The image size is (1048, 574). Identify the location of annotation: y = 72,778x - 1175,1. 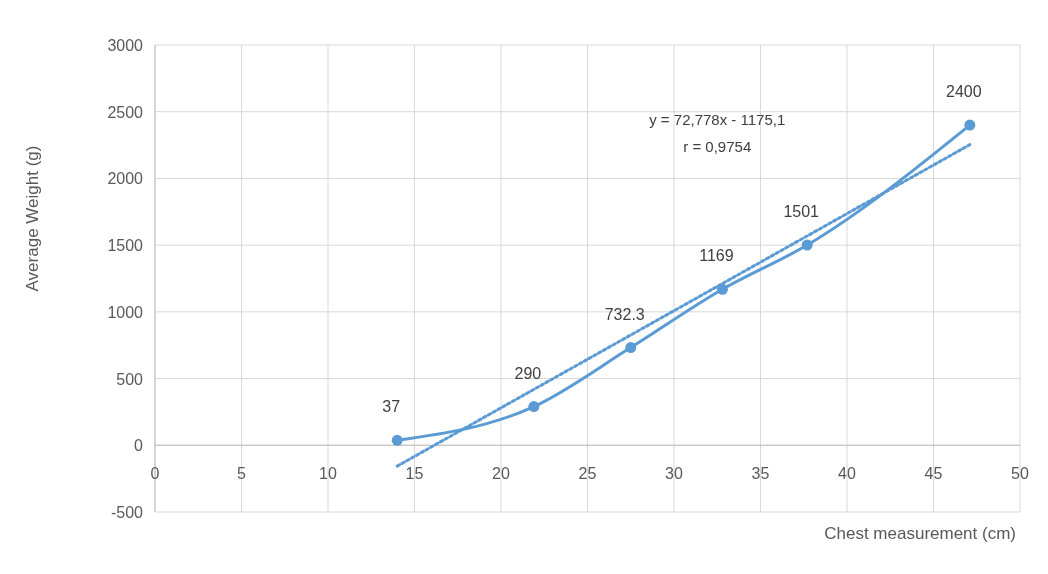
(717, 120).